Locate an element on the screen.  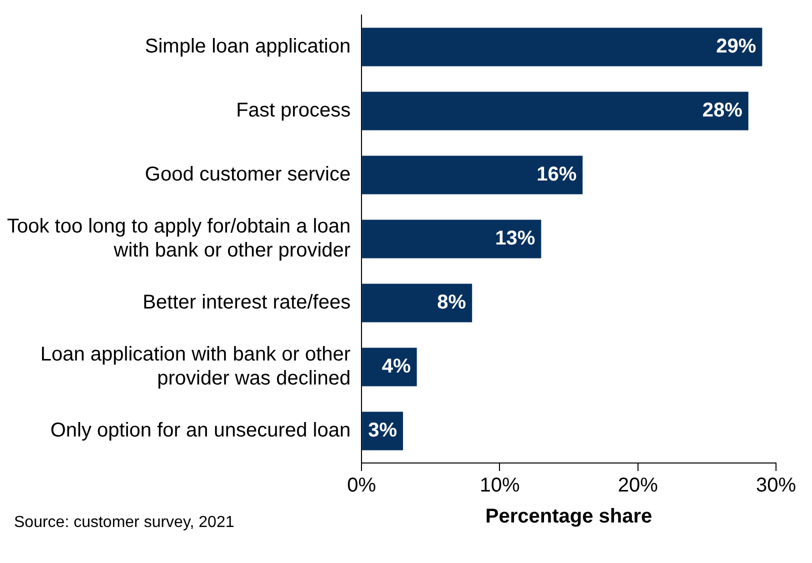
data-label: 4% is located at coordinates (397, 367).